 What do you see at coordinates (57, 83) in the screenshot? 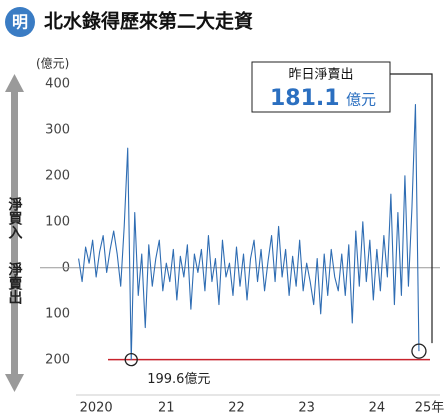
I see `y-tick-label: 400` at bounding box center [57, 83].